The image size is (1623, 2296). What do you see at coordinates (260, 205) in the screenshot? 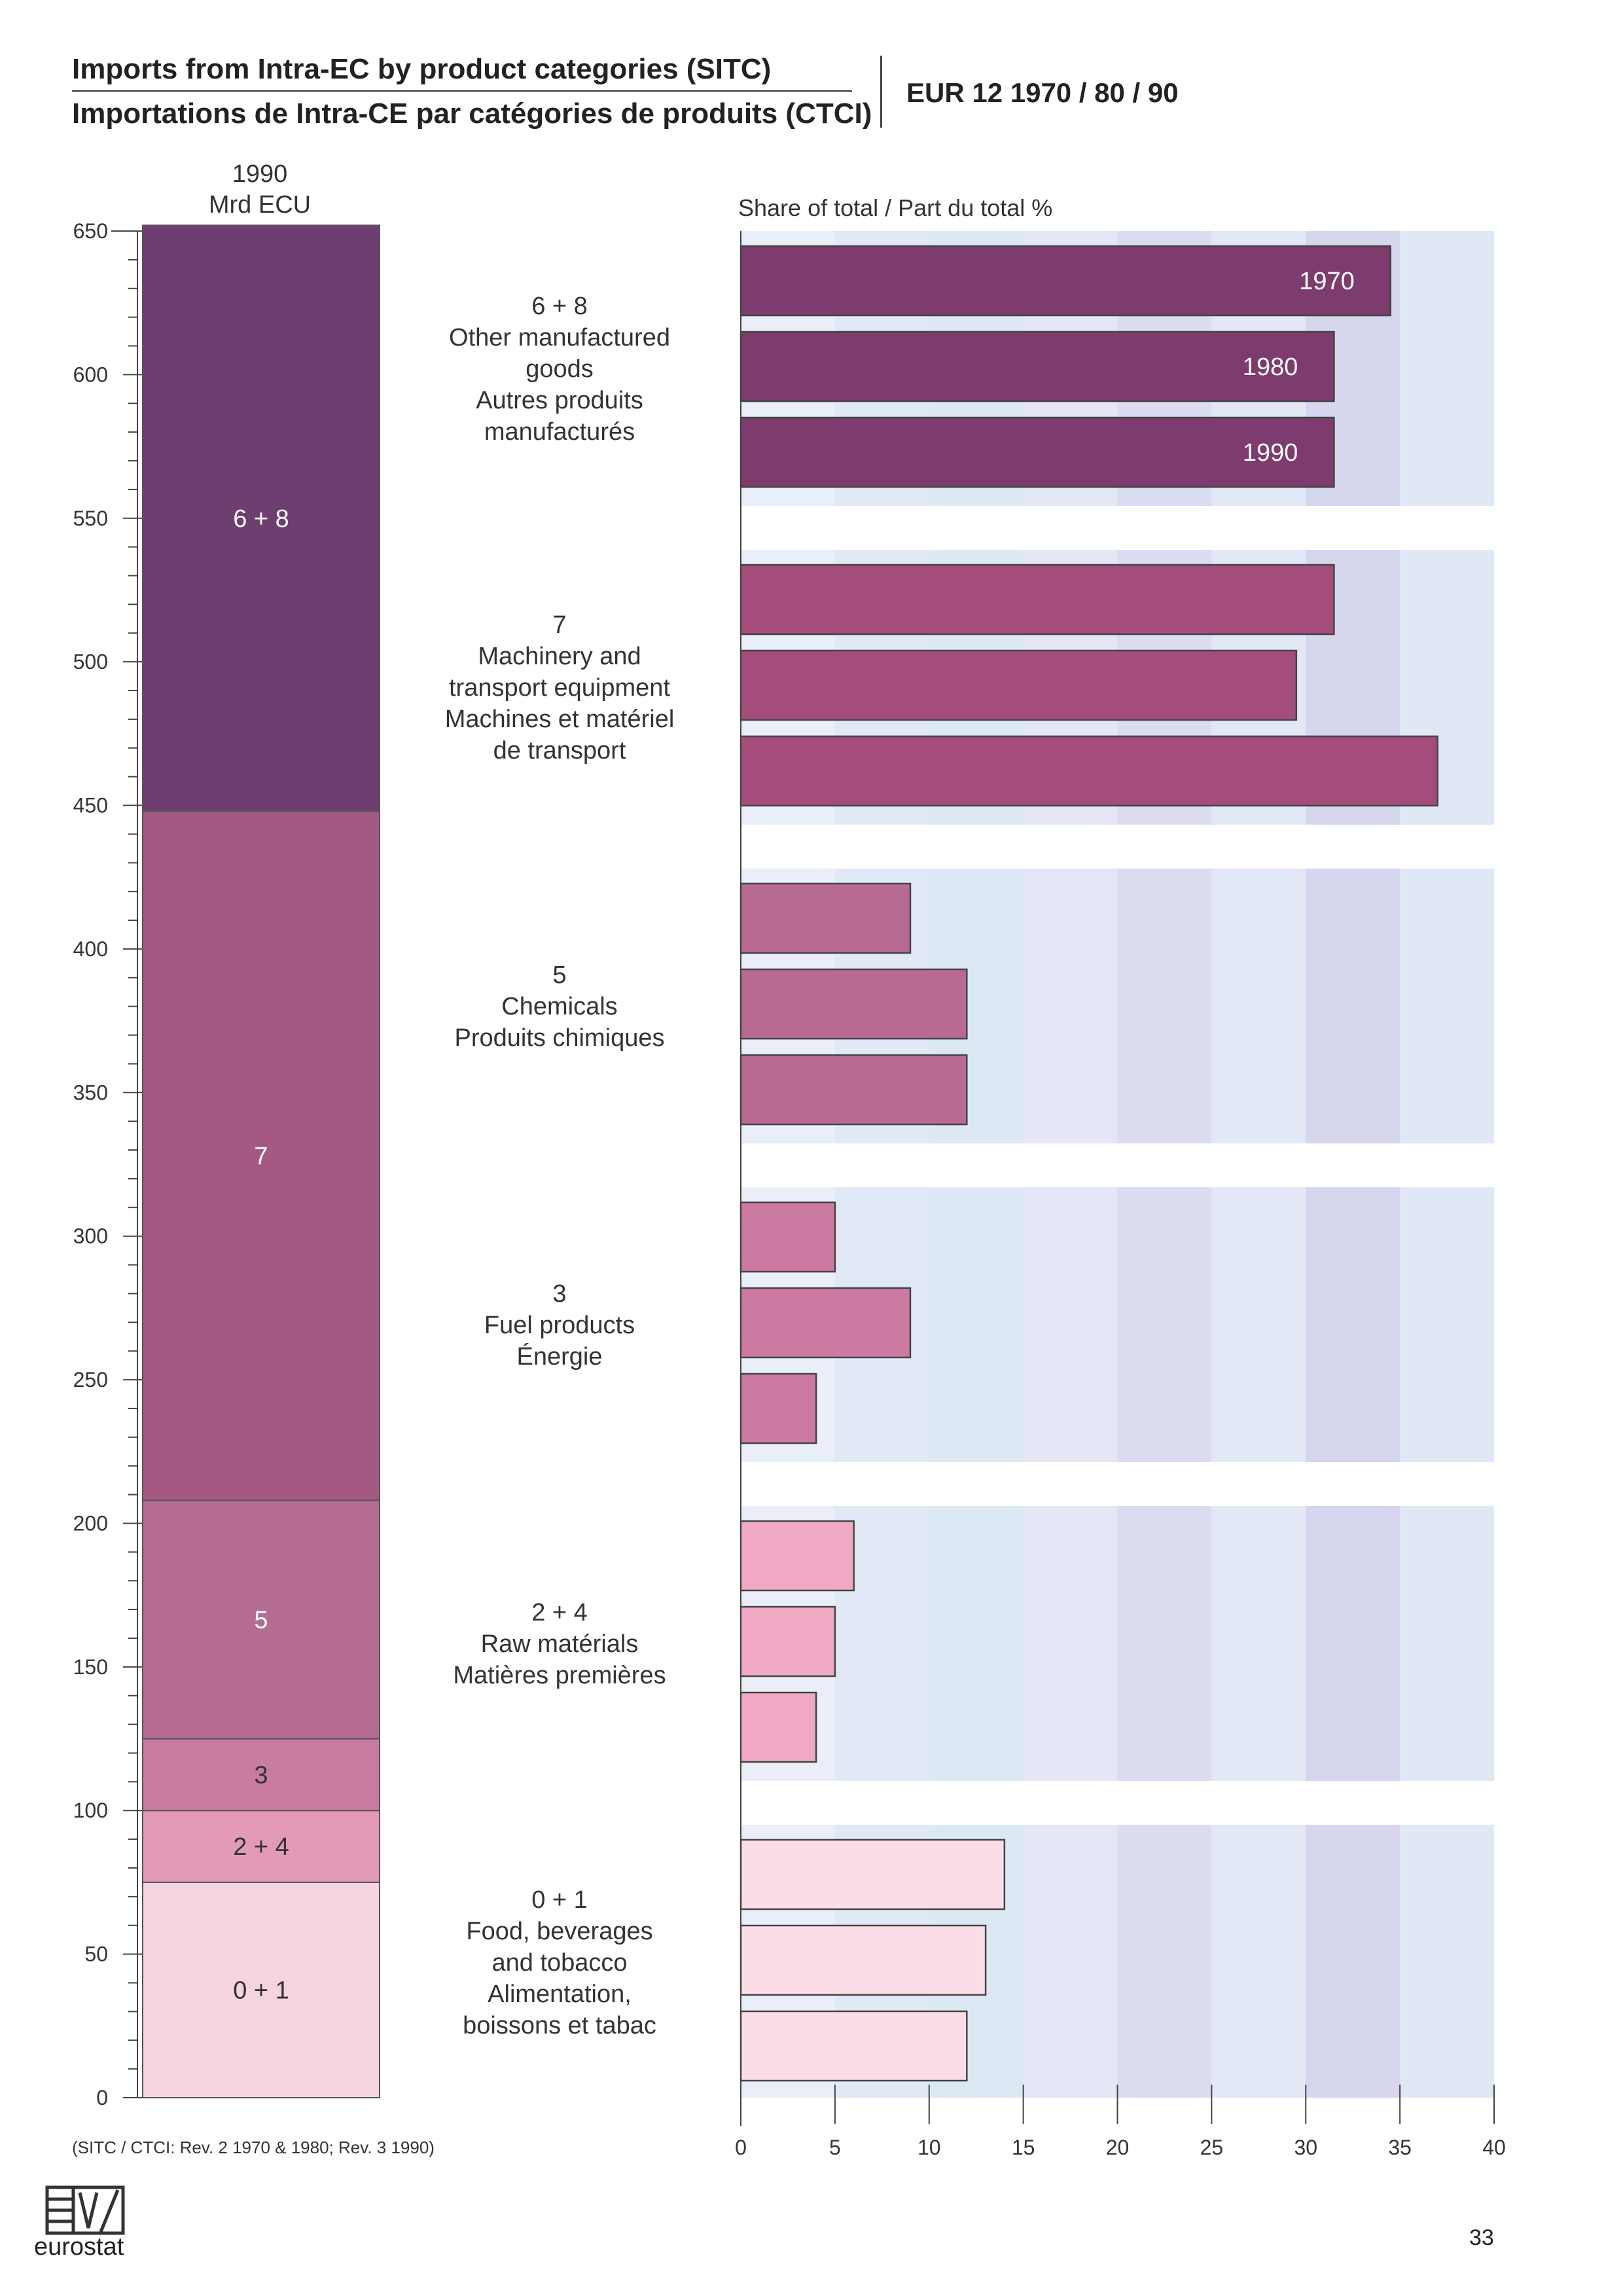
I see `stack-chart-unit: Mrd ECU` at bounding box center [260, 205].